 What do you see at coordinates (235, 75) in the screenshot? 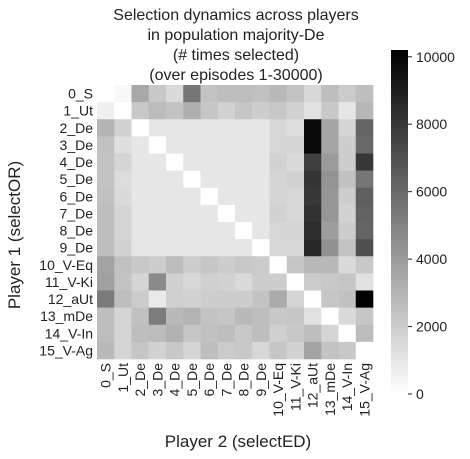
I see `title-line-4: (over episodes 1-30000)` at bounding box center [235, 75].